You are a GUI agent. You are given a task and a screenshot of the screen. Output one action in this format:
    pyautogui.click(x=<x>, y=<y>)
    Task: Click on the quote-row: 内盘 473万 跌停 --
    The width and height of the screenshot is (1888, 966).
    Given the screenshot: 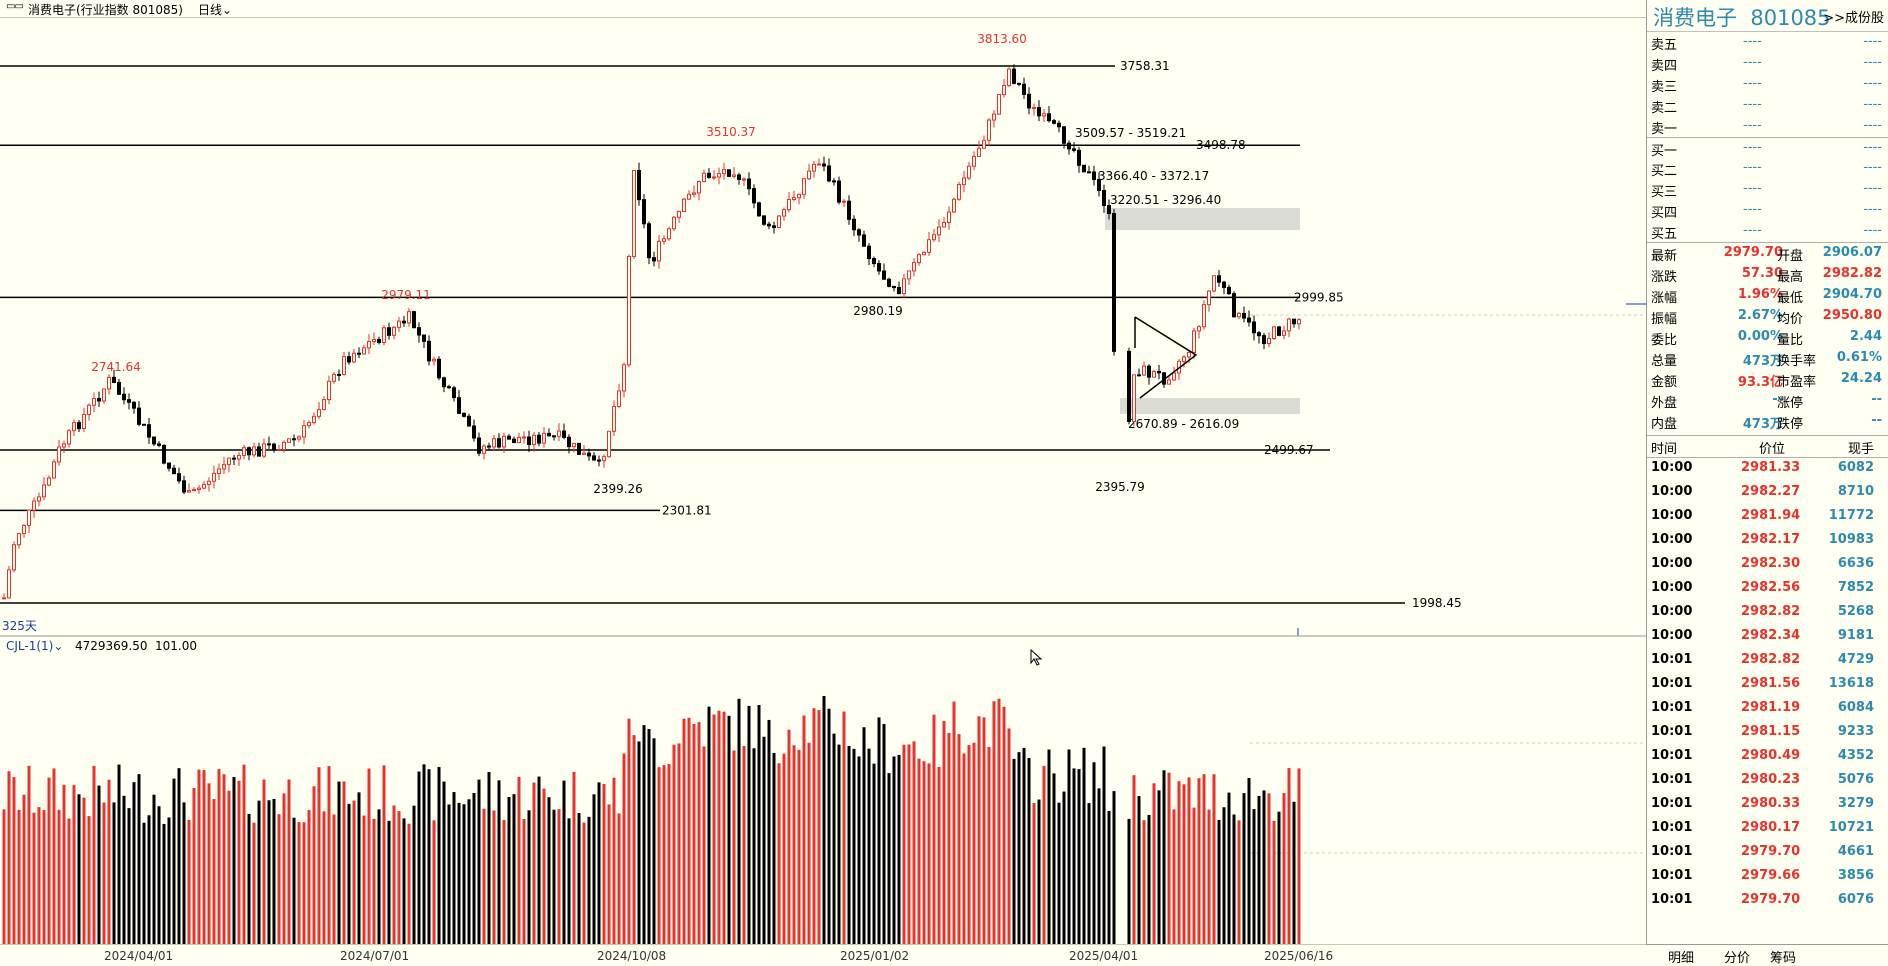 What is the action you would take?
    pyautogui.click(x=1766, y=422)
    